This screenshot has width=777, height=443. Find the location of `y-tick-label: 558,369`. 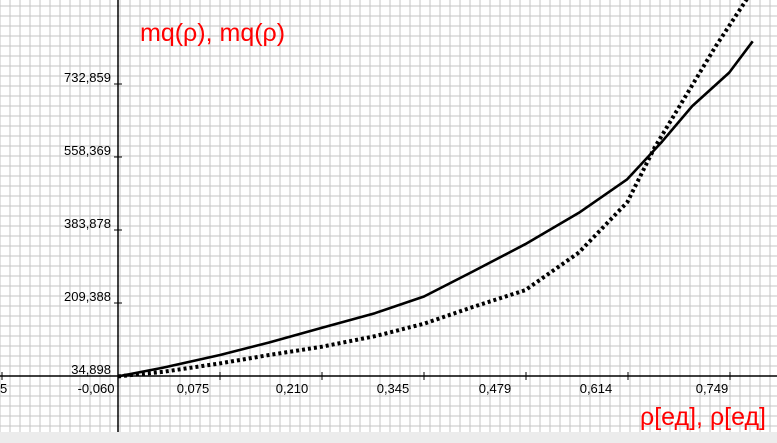

y-tick-label: 558,369 is located at coordinates (87, 150).